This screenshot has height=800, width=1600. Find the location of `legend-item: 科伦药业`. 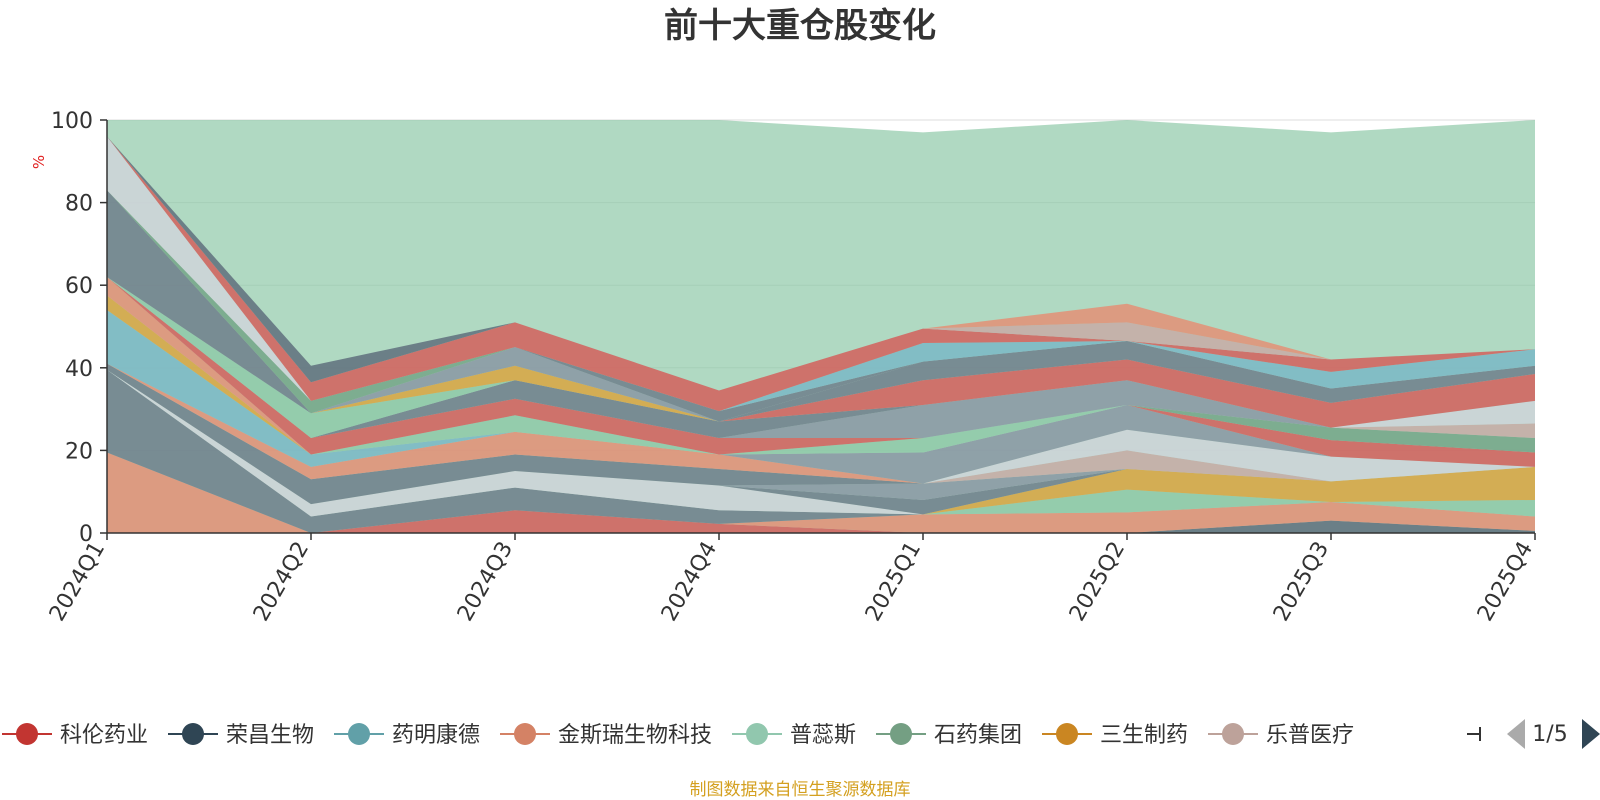

legend-item: 科伦药业 is located at coordinates (75, 735).